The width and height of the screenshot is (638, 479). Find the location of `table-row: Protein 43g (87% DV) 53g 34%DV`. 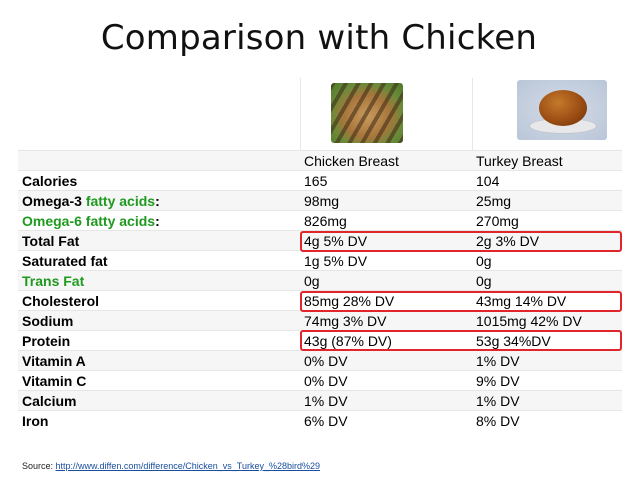

table-row: Protein 43g (87% DV) 53g 34%DV is located at coordinates (320, 340).